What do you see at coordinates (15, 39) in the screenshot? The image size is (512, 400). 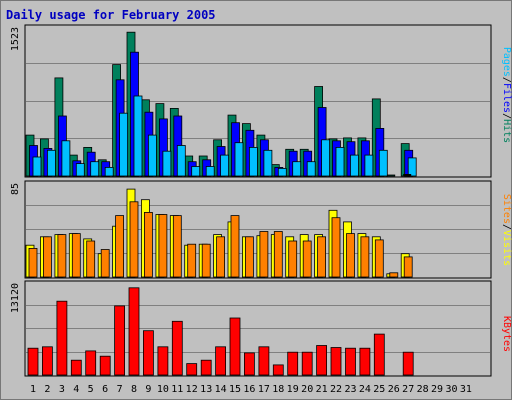 I see `y-tick-label-top: 1523` at bounding box center [15, 39].